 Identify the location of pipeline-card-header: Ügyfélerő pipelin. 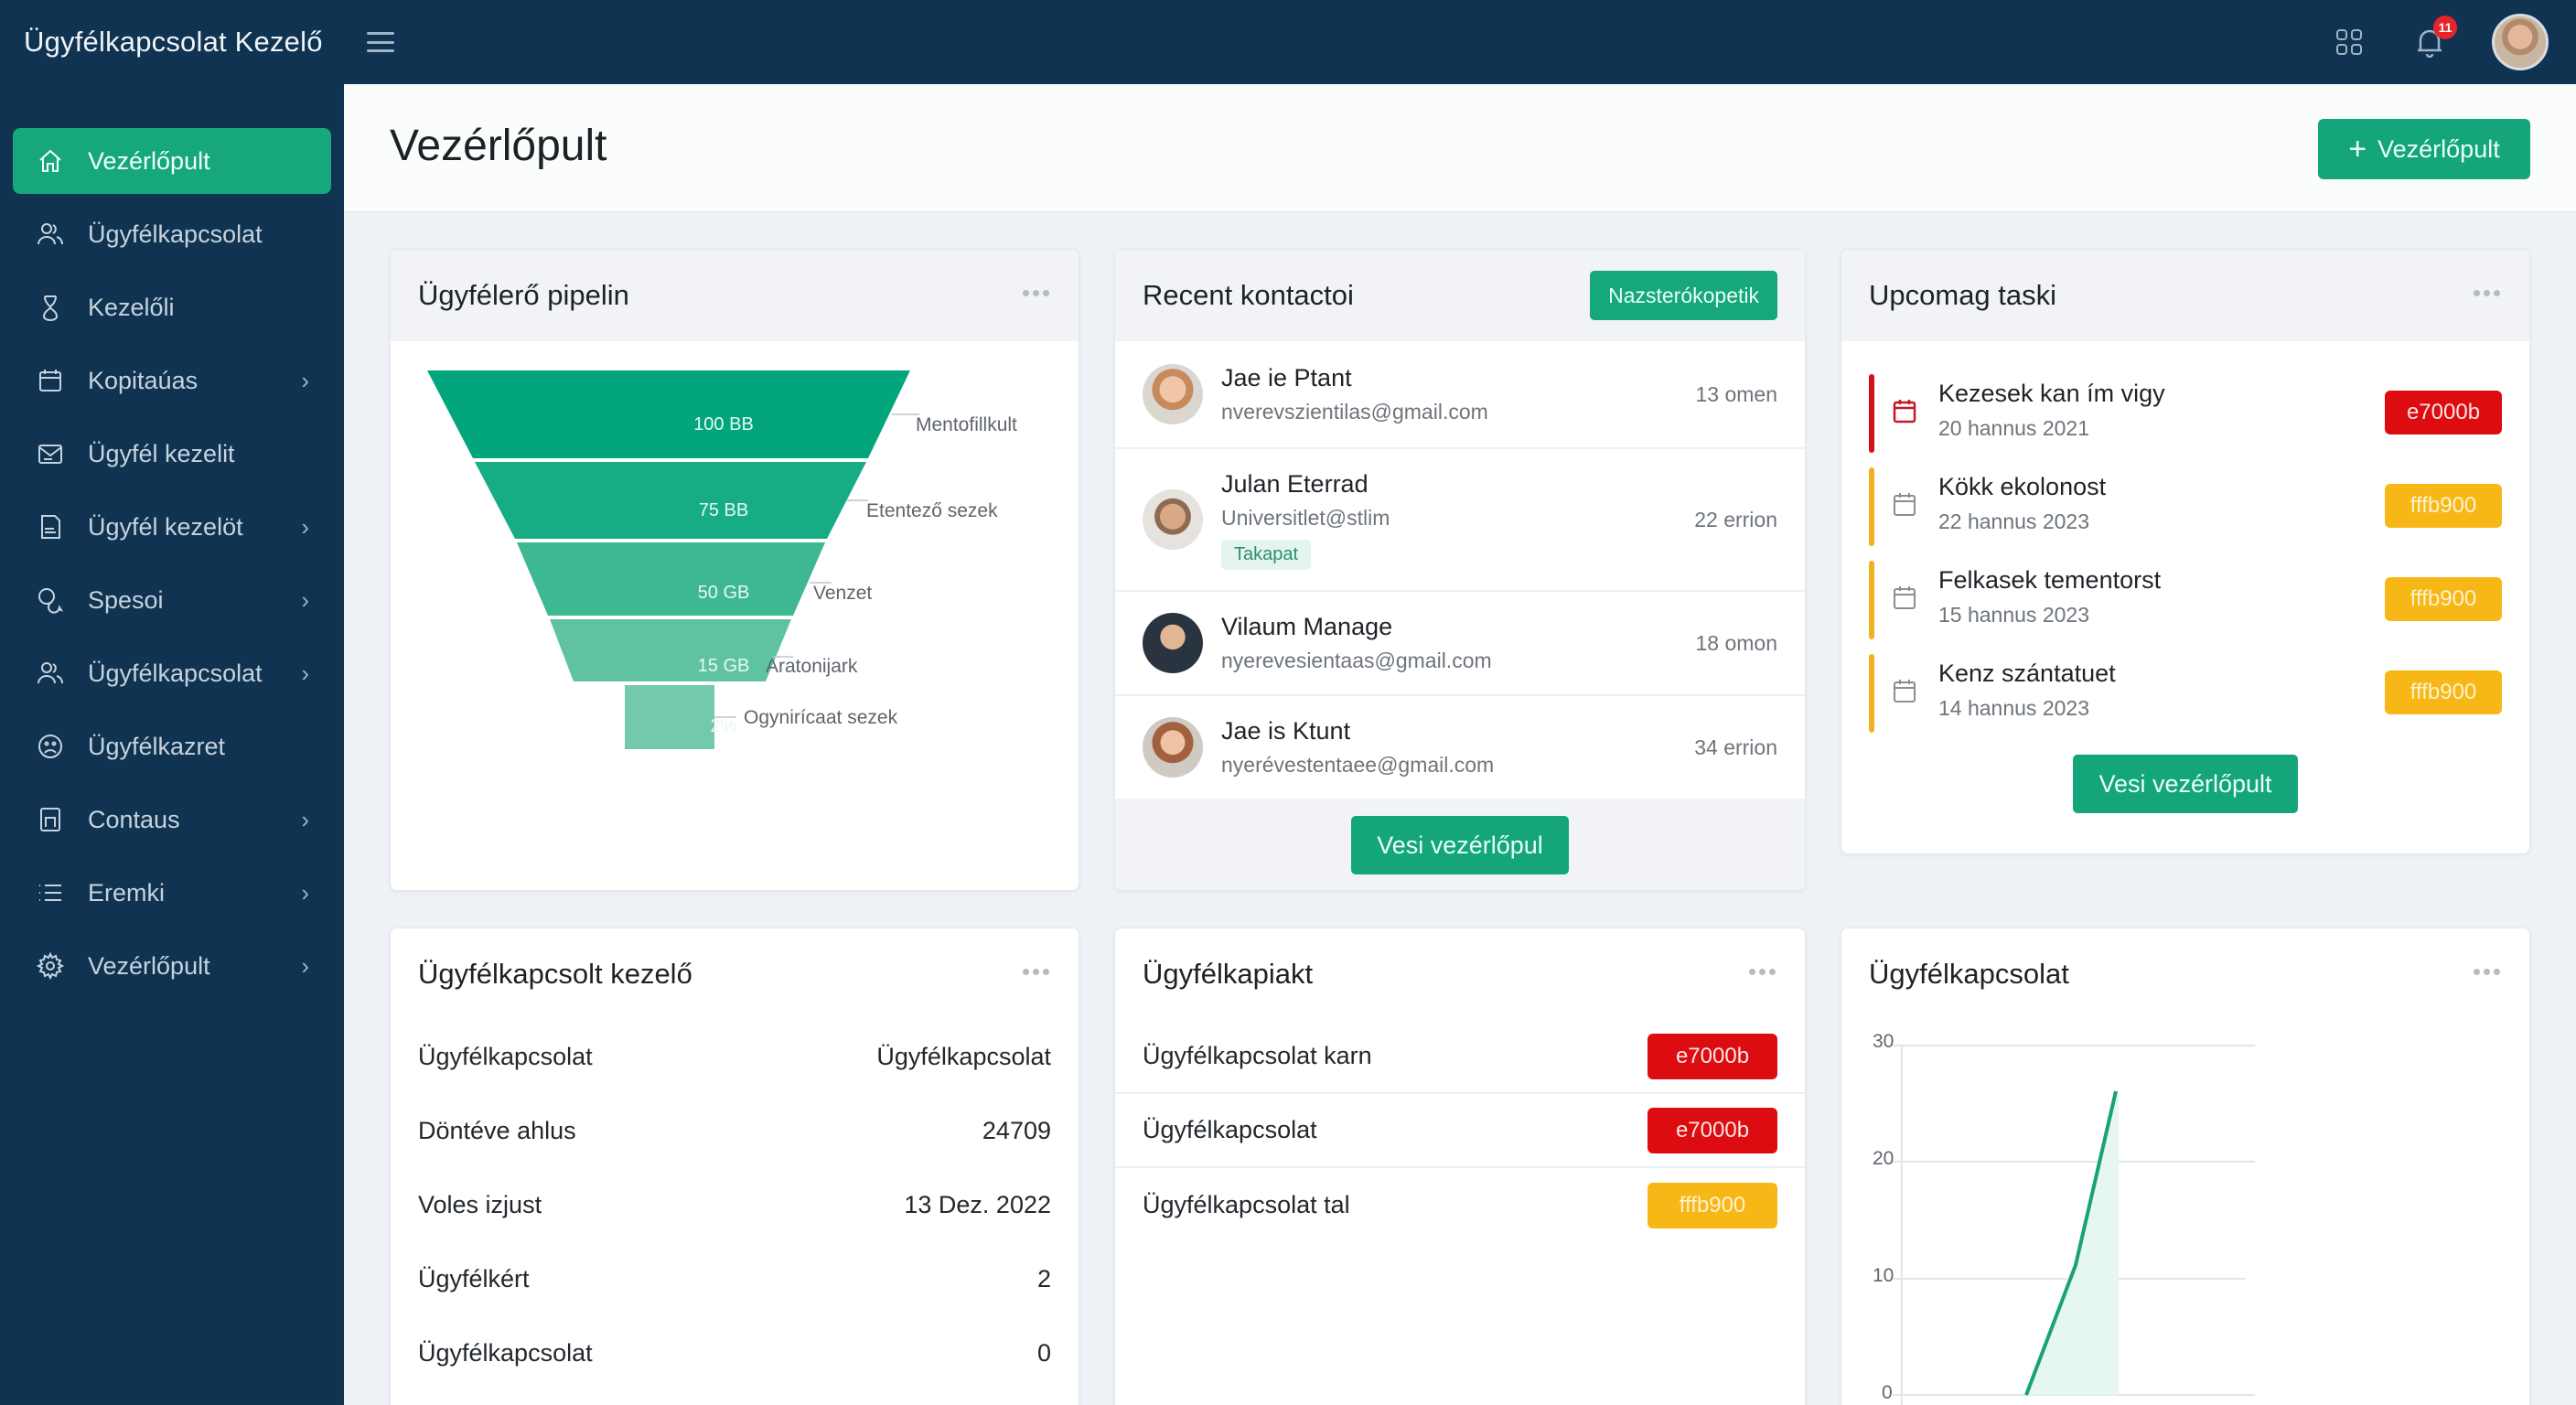
(735, 296).